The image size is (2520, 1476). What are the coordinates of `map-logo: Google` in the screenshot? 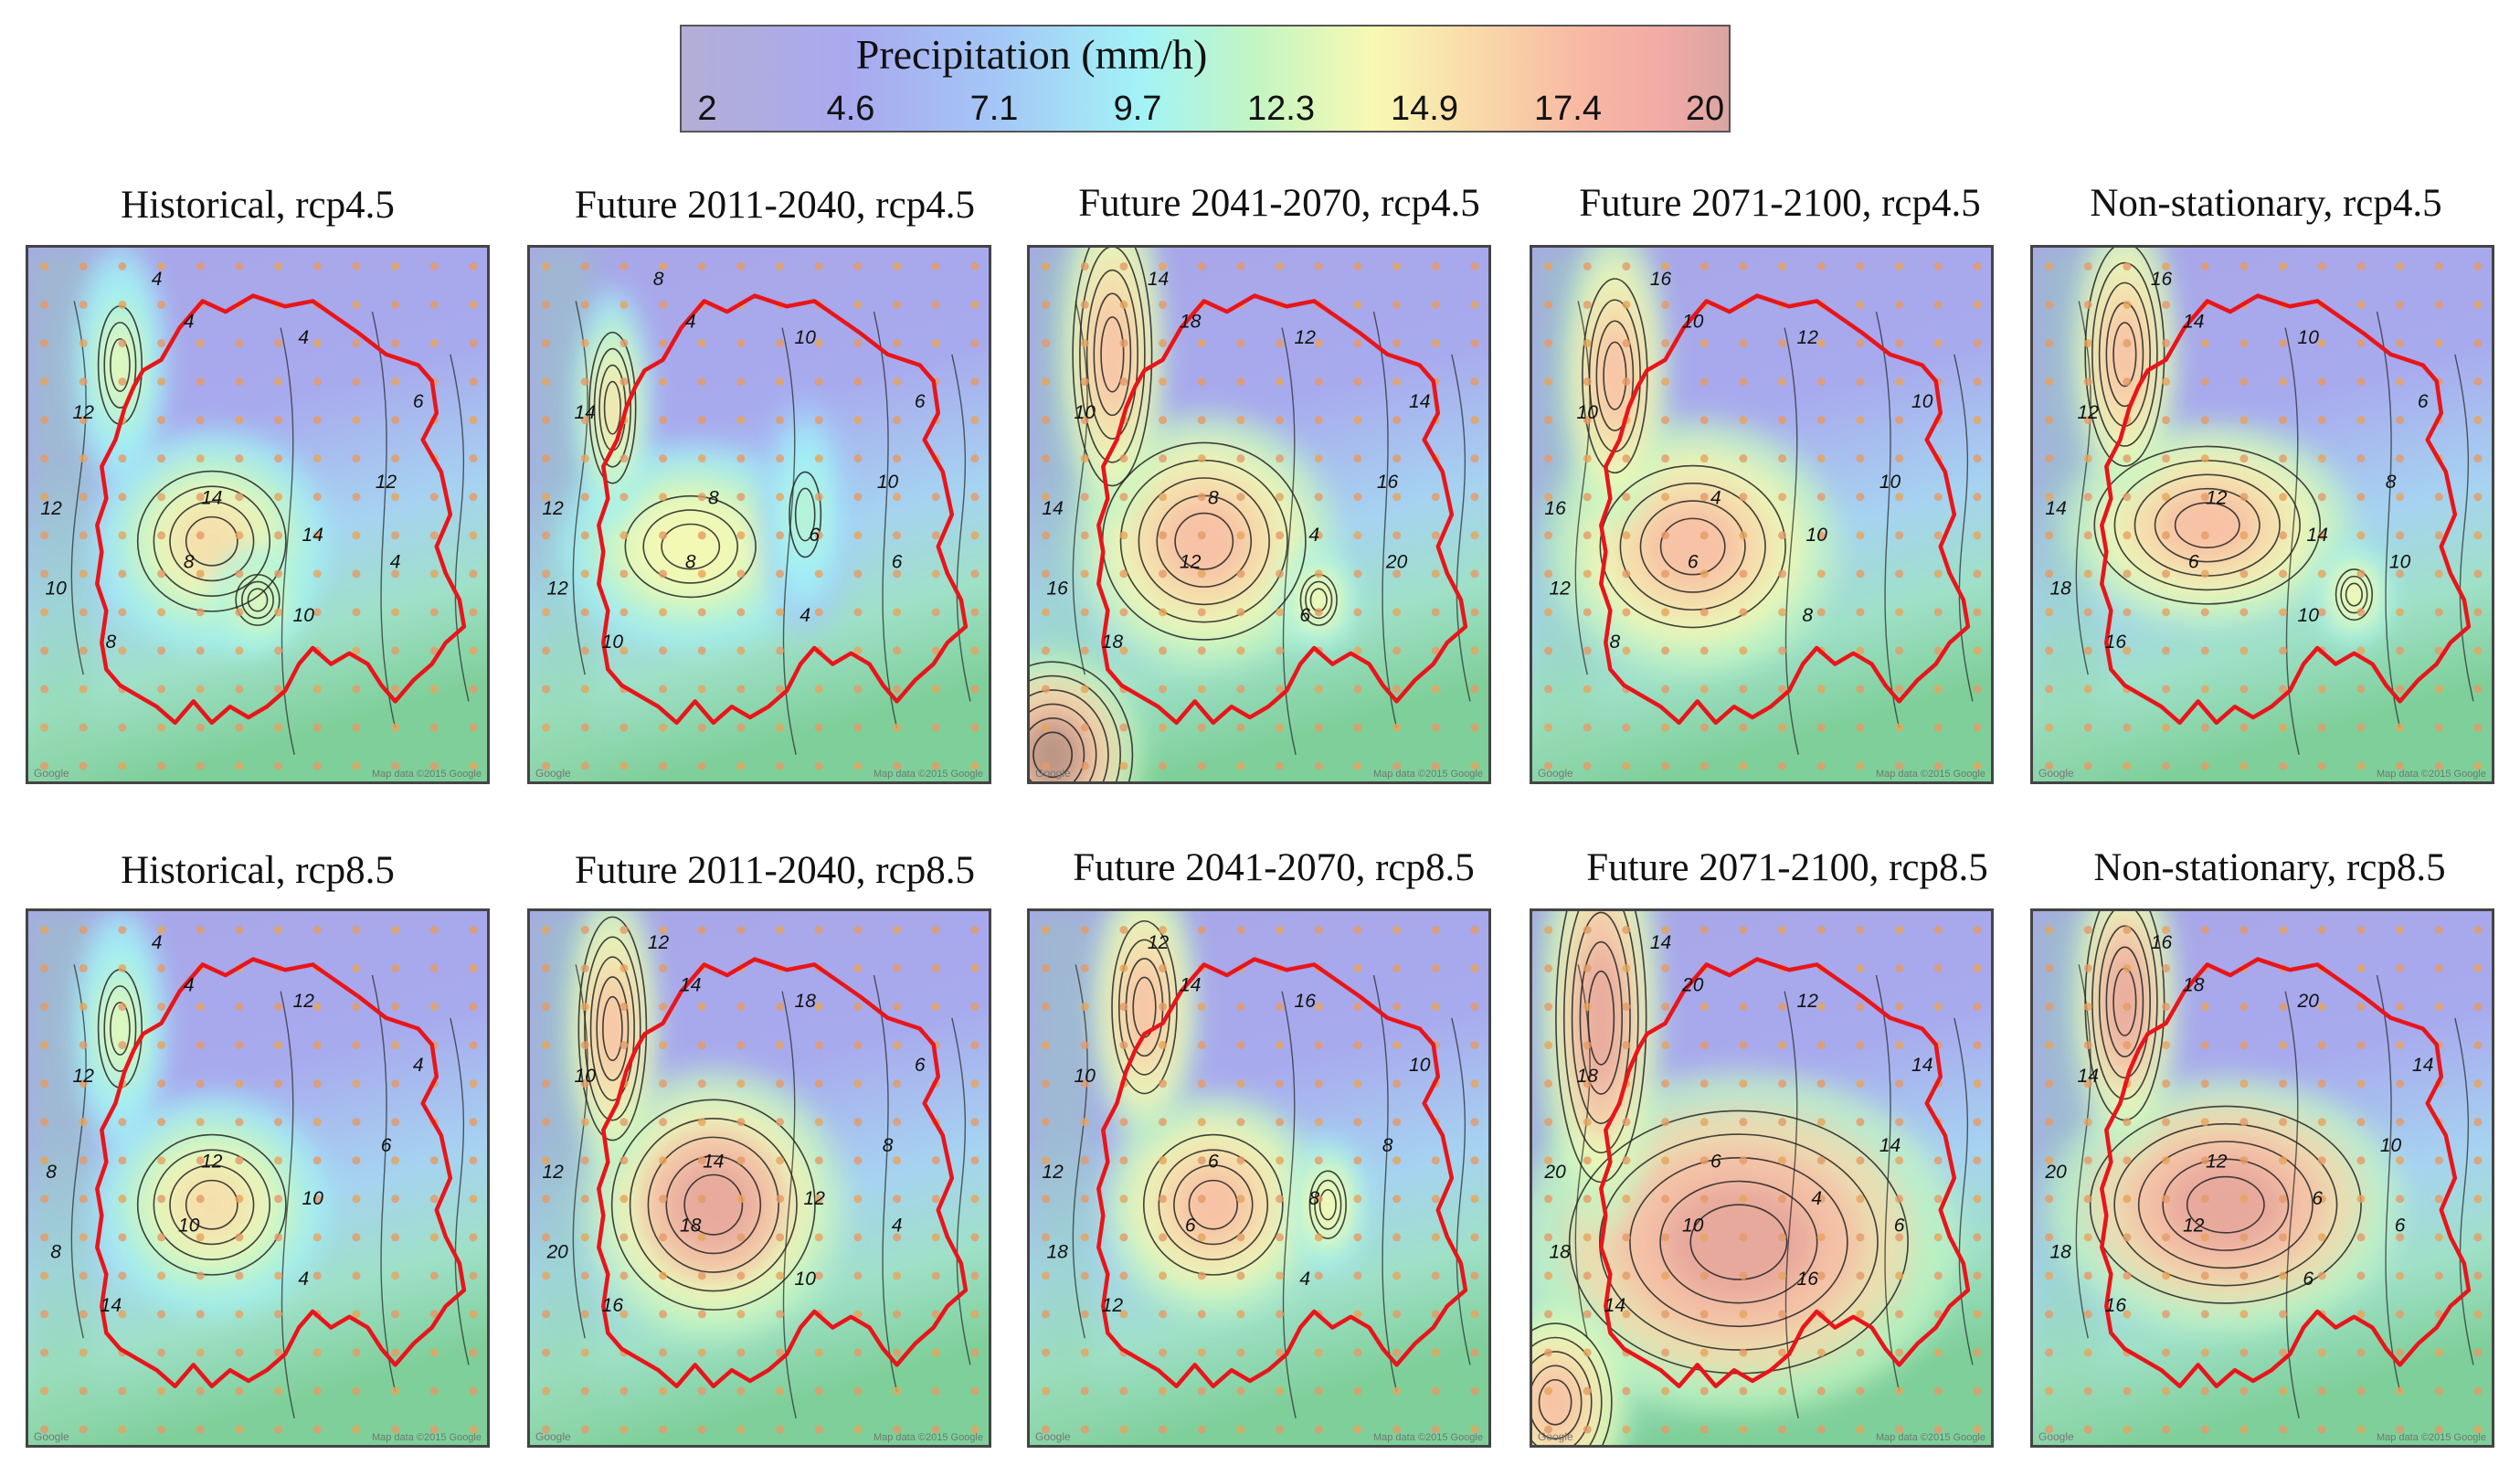 It's located at (2056, 773).